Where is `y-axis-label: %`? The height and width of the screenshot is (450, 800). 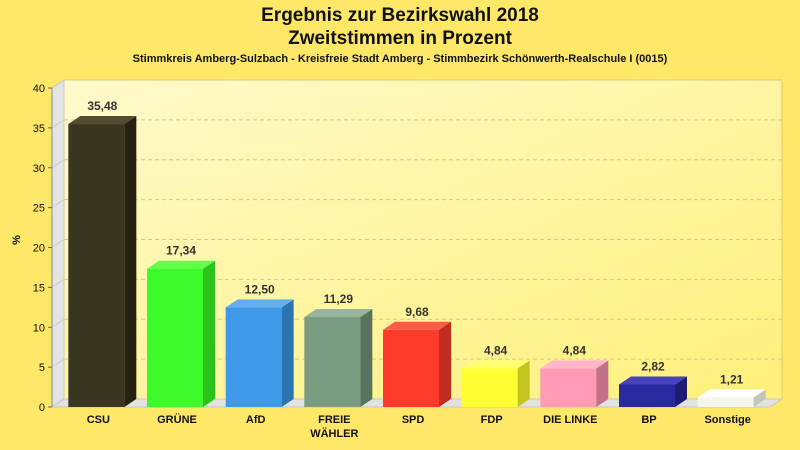 y-axis-label: % is located at coordinates (17, 240).